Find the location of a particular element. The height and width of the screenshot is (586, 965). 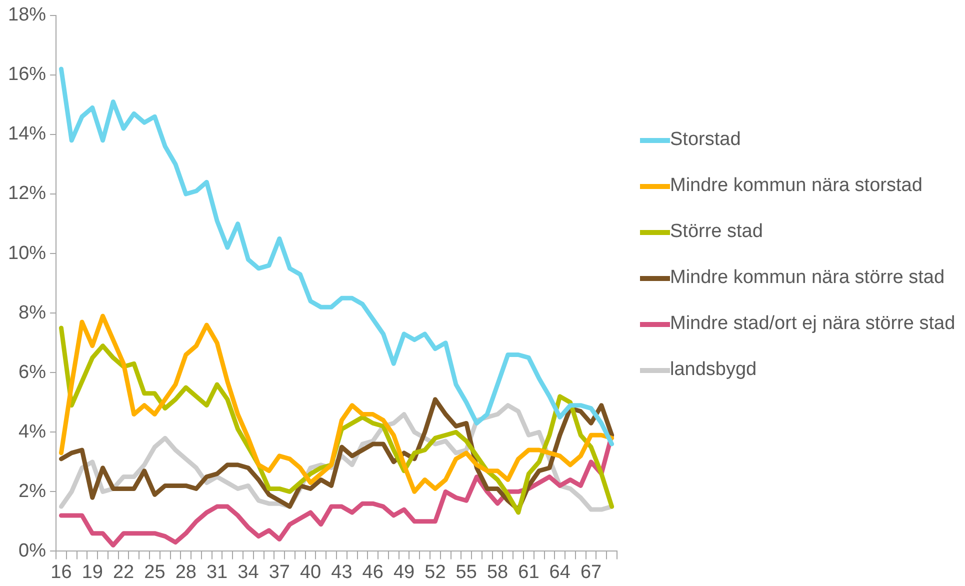

y-tick-label: 16% is located at coordinates (27, 75).